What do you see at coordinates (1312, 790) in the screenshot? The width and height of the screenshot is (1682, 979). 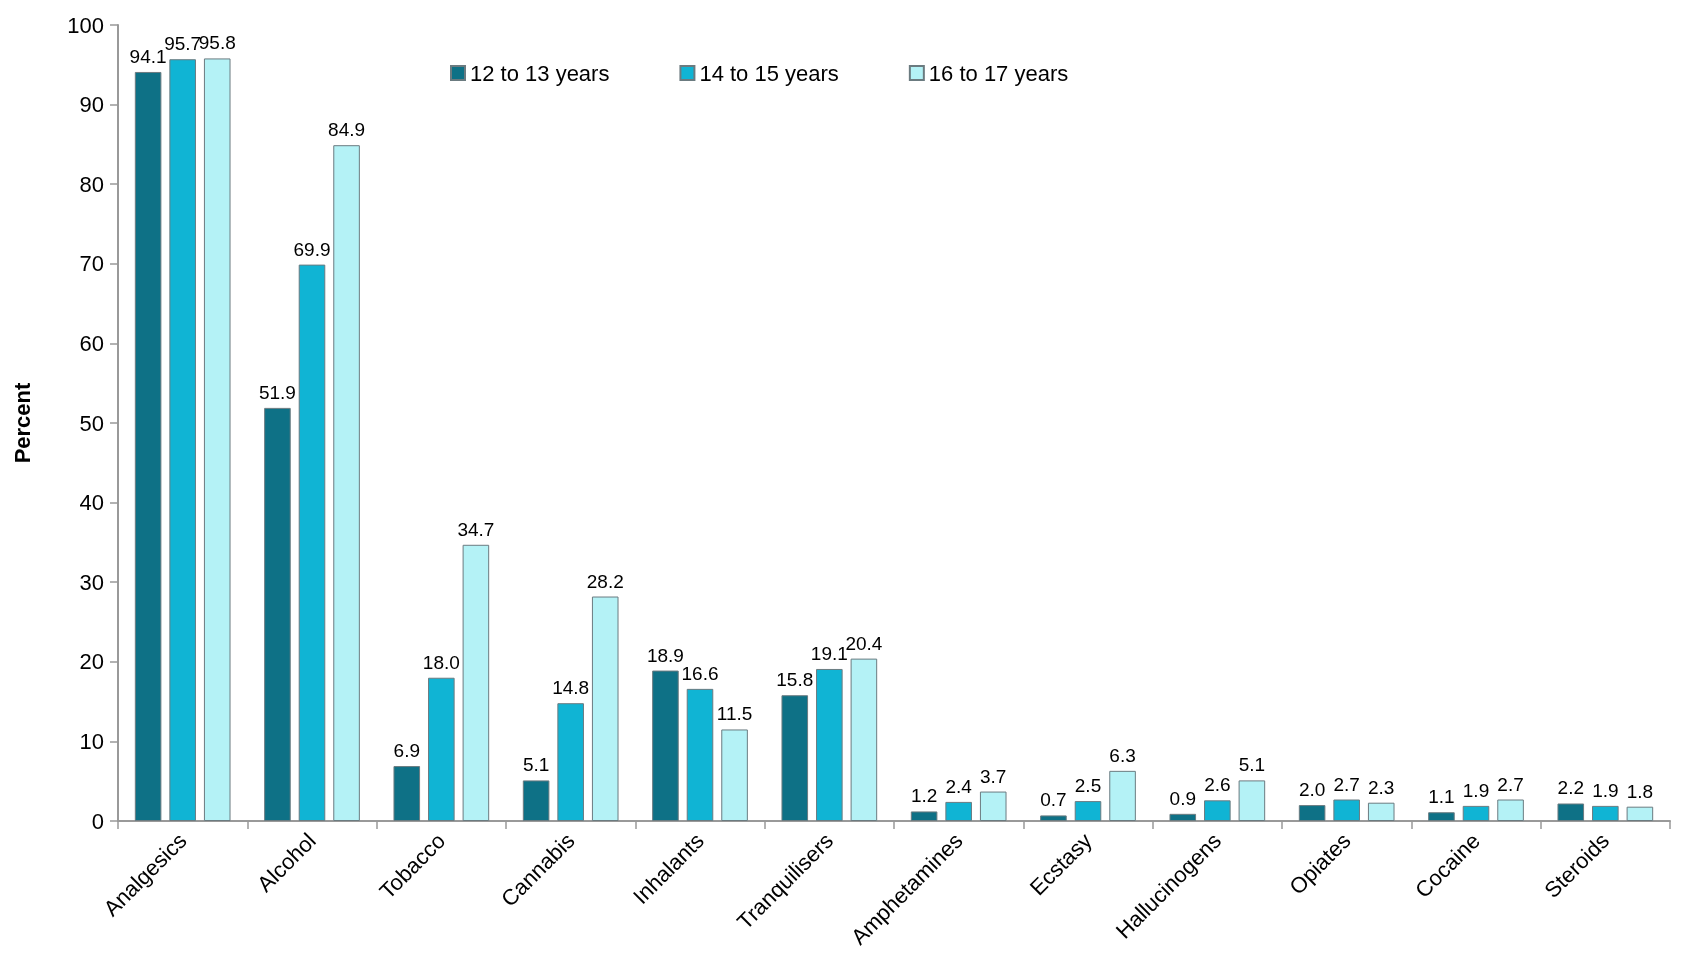 I see `data-label: 2.0` at bounding box center [1312, 790].